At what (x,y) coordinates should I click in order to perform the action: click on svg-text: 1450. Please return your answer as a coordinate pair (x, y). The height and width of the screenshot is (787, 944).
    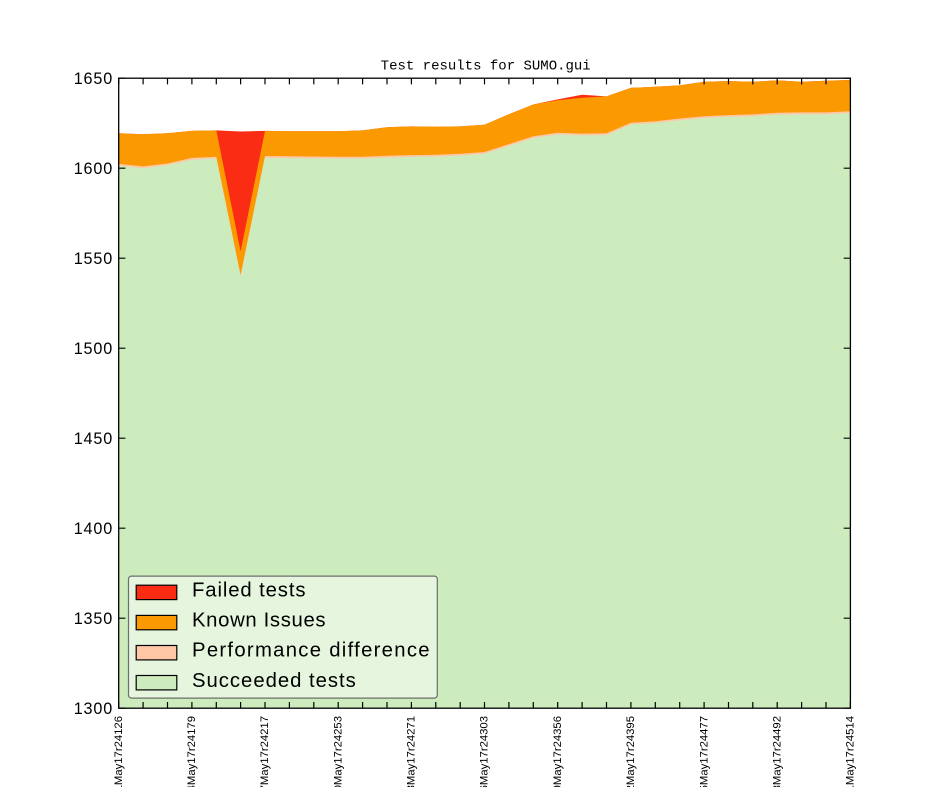
    Looking at the image, I should click on (94, 439).